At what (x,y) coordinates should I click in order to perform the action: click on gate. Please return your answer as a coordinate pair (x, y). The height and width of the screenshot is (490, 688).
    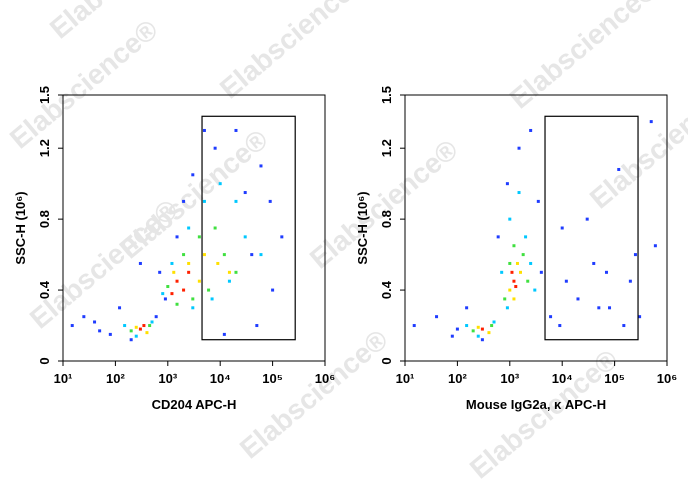
    Looking at the image, I should click on (591, 228).